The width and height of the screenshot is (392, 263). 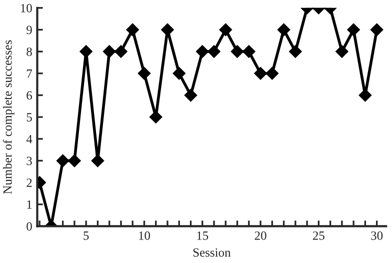 I want to click on y-tick-label: 7, so click(x=29, y=74).